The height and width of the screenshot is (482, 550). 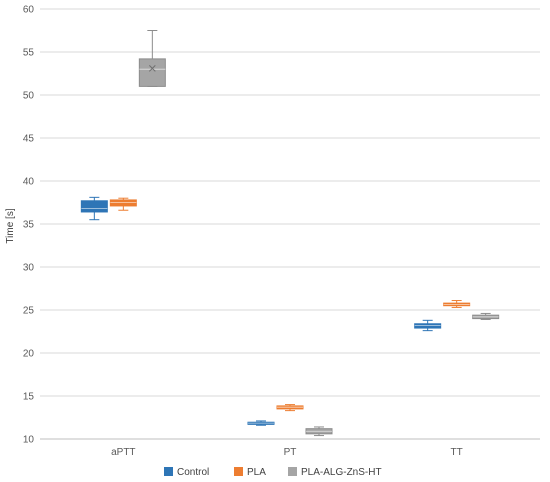 What do you see at coordinates (29, 268) in the screenshot?
I see `y-tick-label: 30` at bounding box center [29, 268].